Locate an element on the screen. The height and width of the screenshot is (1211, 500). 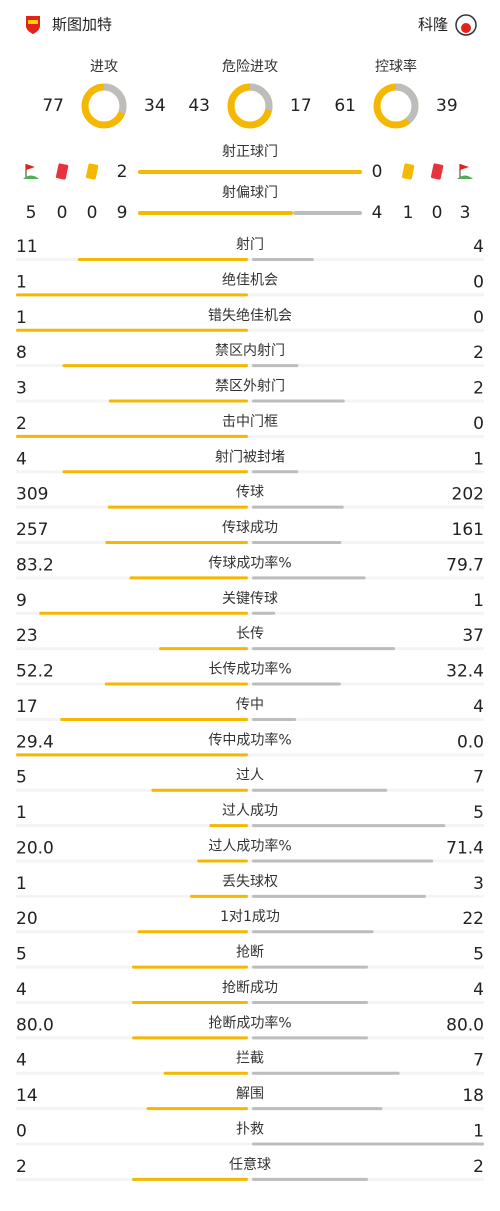
home-value: 8 is located at coordinates (21, 353).